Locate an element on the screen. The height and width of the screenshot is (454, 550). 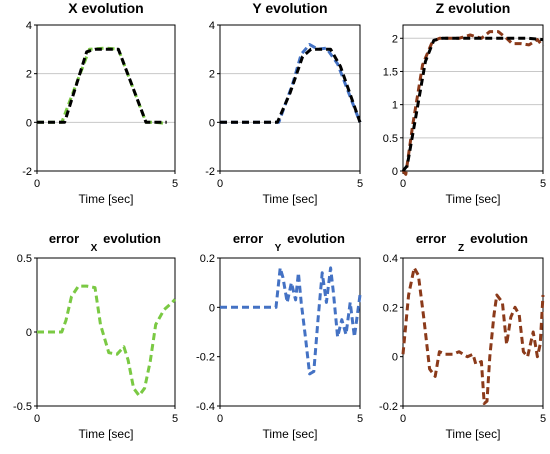
y-tick-label: 0.4 is located at coordinates (390, 259).